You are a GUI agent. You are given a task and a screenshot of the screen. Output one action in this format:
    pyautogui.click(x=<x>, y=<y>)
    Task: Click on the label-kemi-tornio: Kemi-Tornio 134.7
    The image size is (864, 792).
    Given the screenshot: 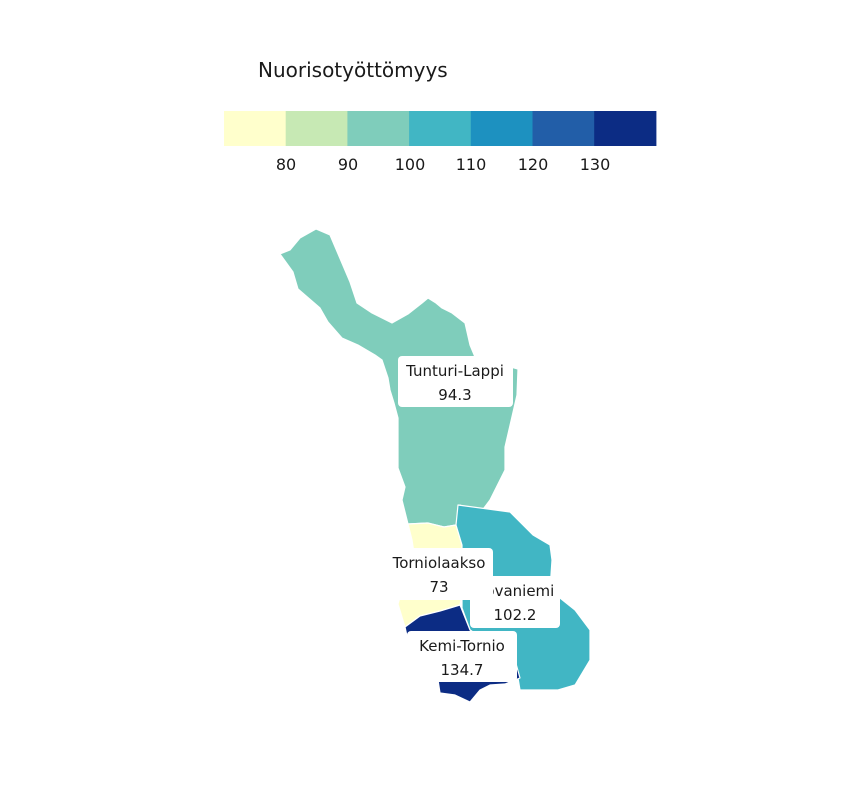 What is the action you would take?
    pyautogui.click(x=462, y=656)
    